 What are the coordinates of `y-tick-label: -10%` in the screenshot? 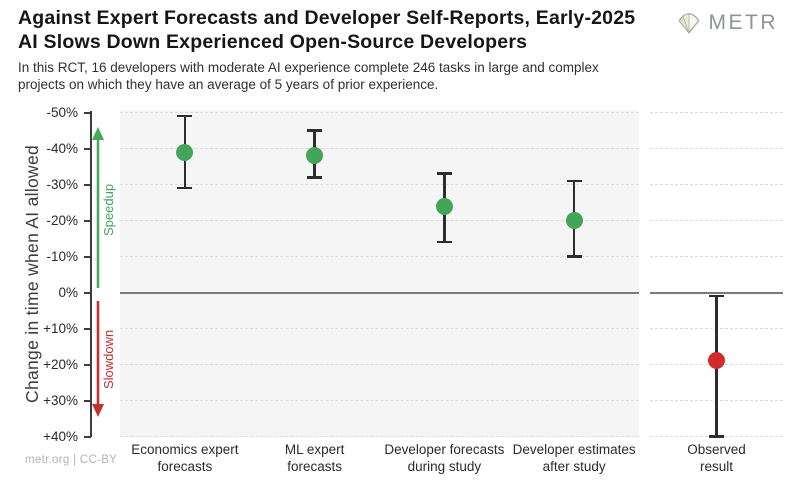 It's located at (62, 256).